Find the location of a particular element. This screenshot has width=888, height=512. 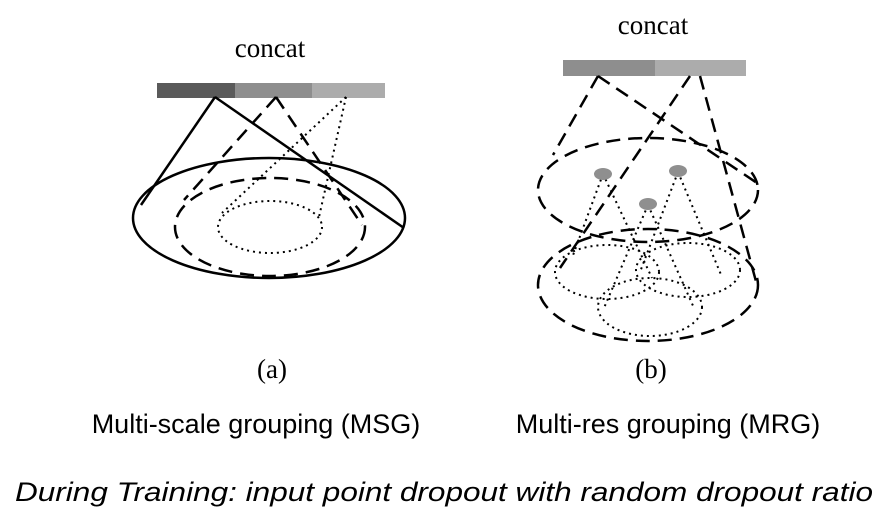

panel-b-concat-label: concat is located at coordinates (653, 25).